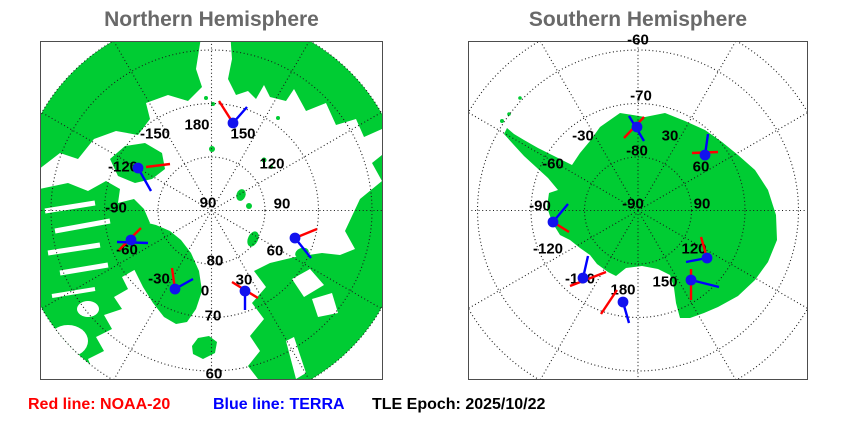 The height and width of the screenshot is (425, 850). What do you see at coordinates (211, 19) in the screenshot?
I see `northern-hemisphere-title: Northern Hemisphere` at bounding box center [211, 19].